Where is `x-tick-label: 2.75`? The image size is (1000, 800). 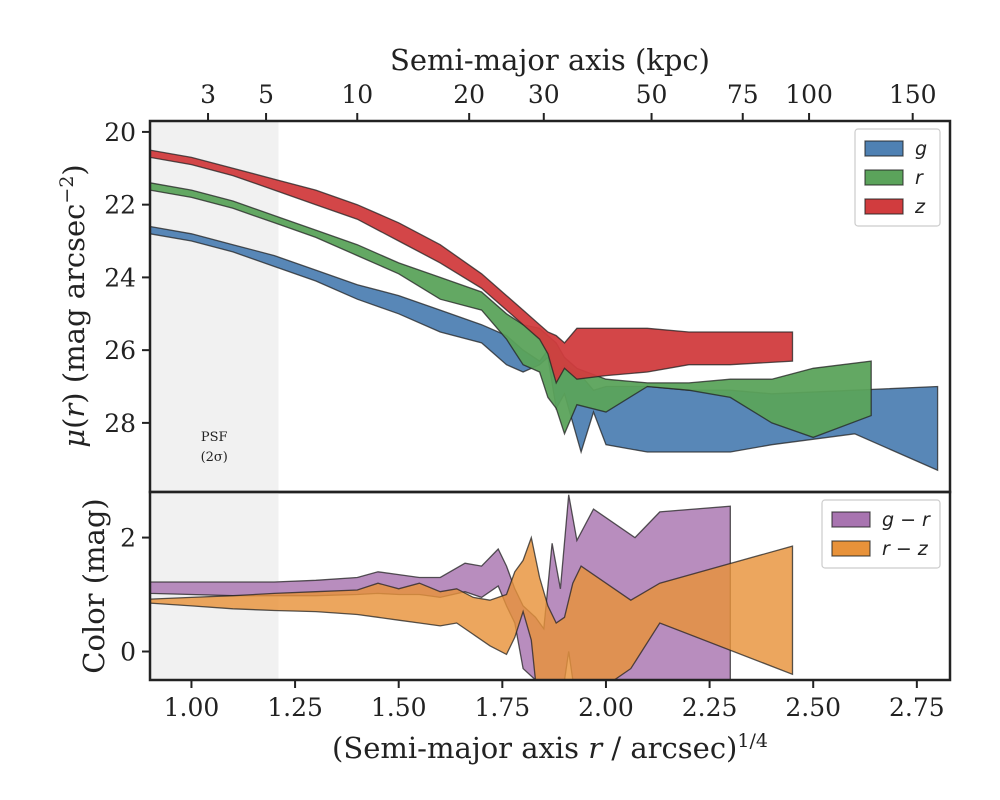 x-tick-label: 2.75 is located at coordinates (917, 707).